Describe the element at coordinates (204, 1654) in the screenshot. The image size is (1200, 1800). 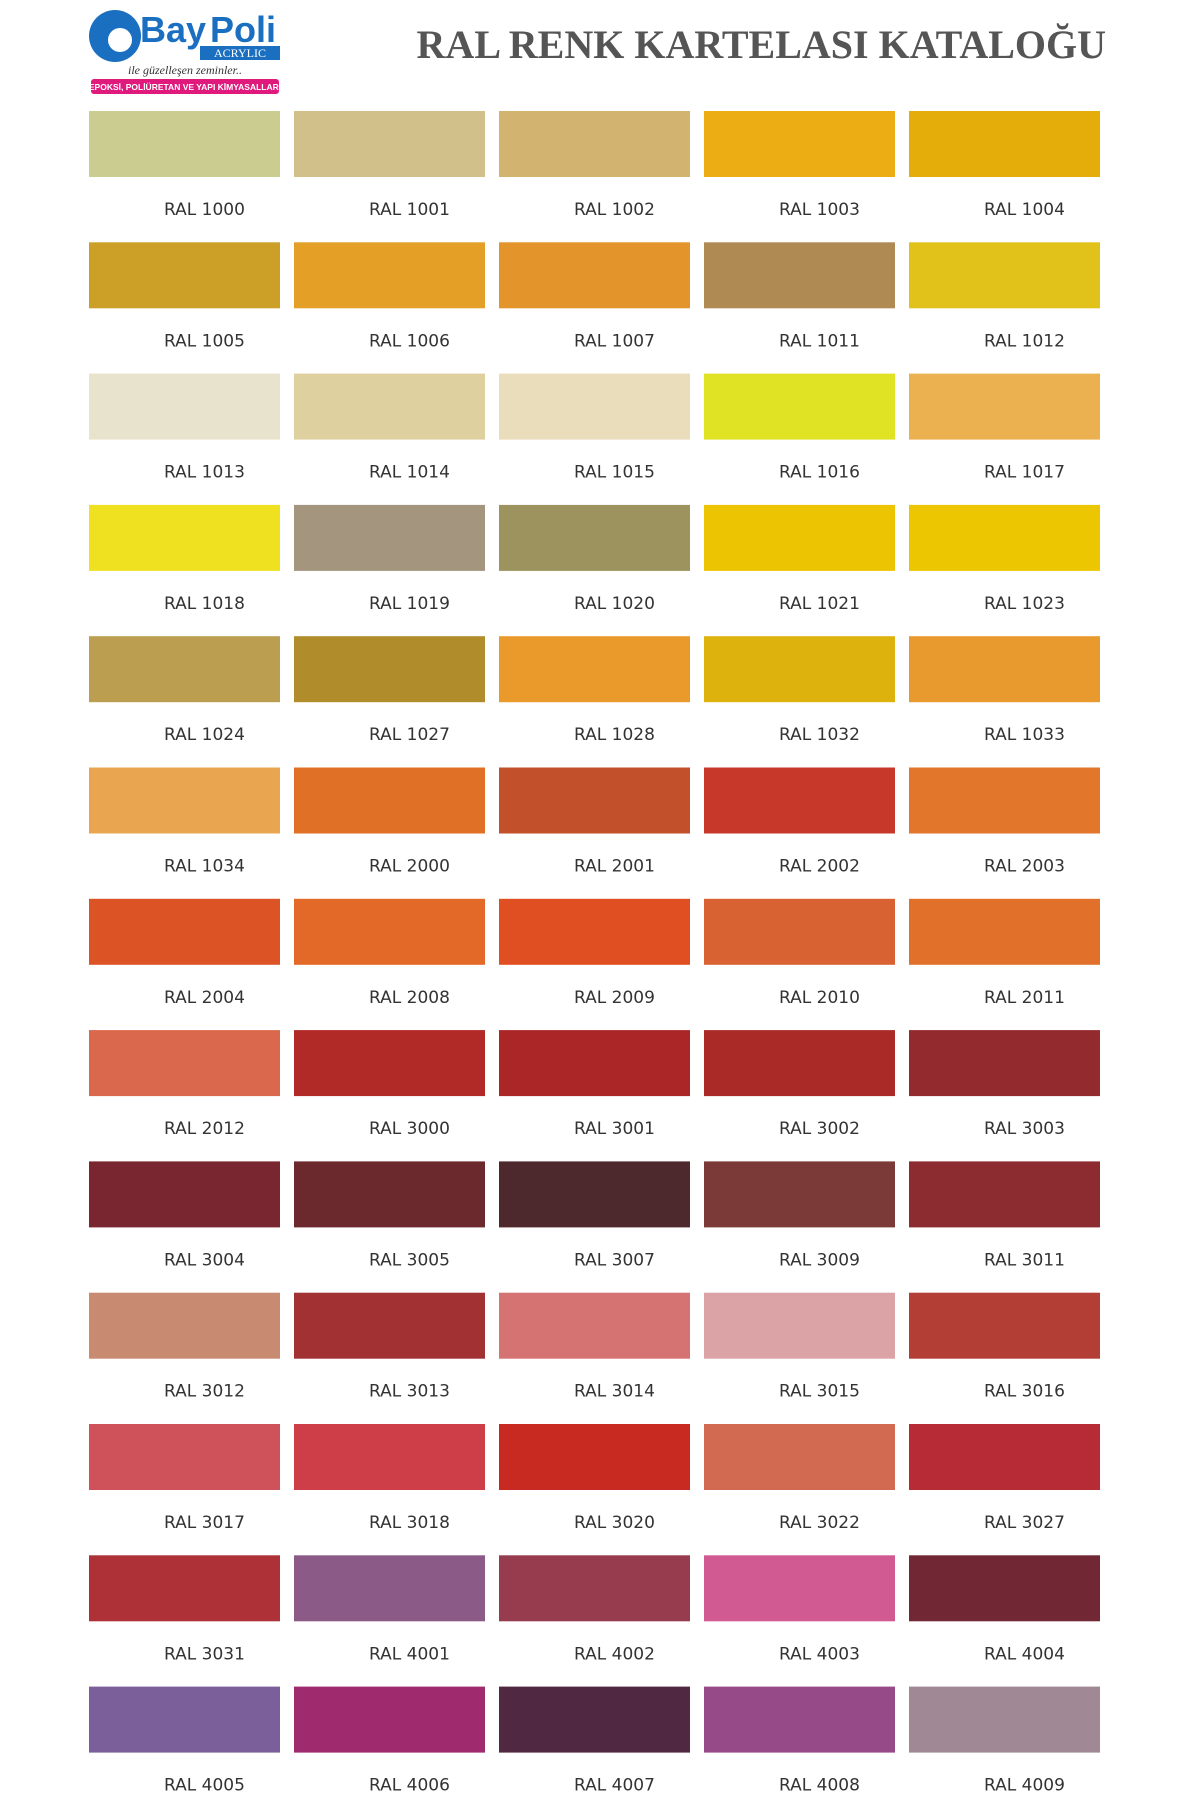
I see `swatch-label: RAL 3031` at that location.